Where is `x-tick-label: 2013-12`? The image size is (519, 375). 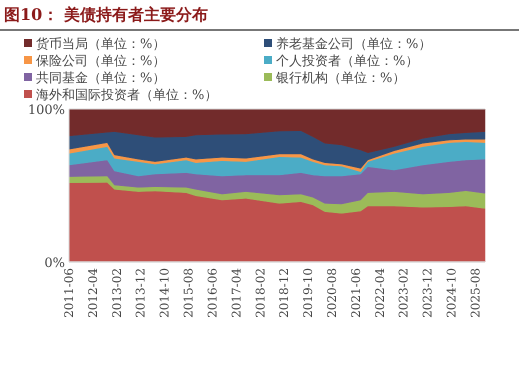 x-tick-label: 2013-12 is located at coordinates (141, 293).